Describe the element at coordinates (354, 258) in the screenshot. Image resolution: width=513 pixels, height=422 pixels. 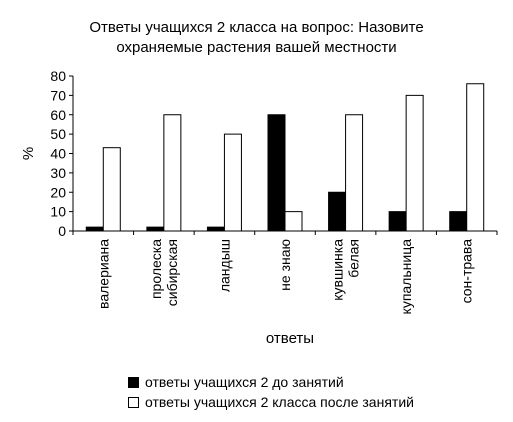
I see `x-tick-label: белая` at that location.